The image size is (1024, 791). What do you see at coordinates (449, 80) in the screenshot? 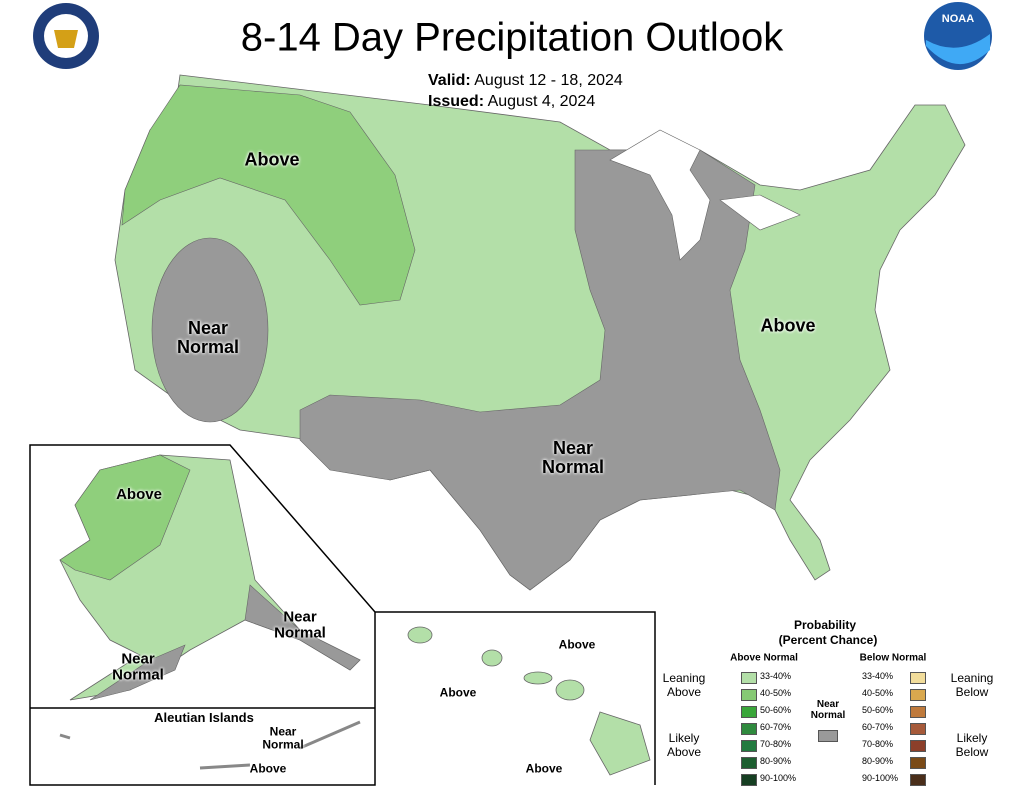
I see `valid-label: Valid:` at bounding box center [449, 80].